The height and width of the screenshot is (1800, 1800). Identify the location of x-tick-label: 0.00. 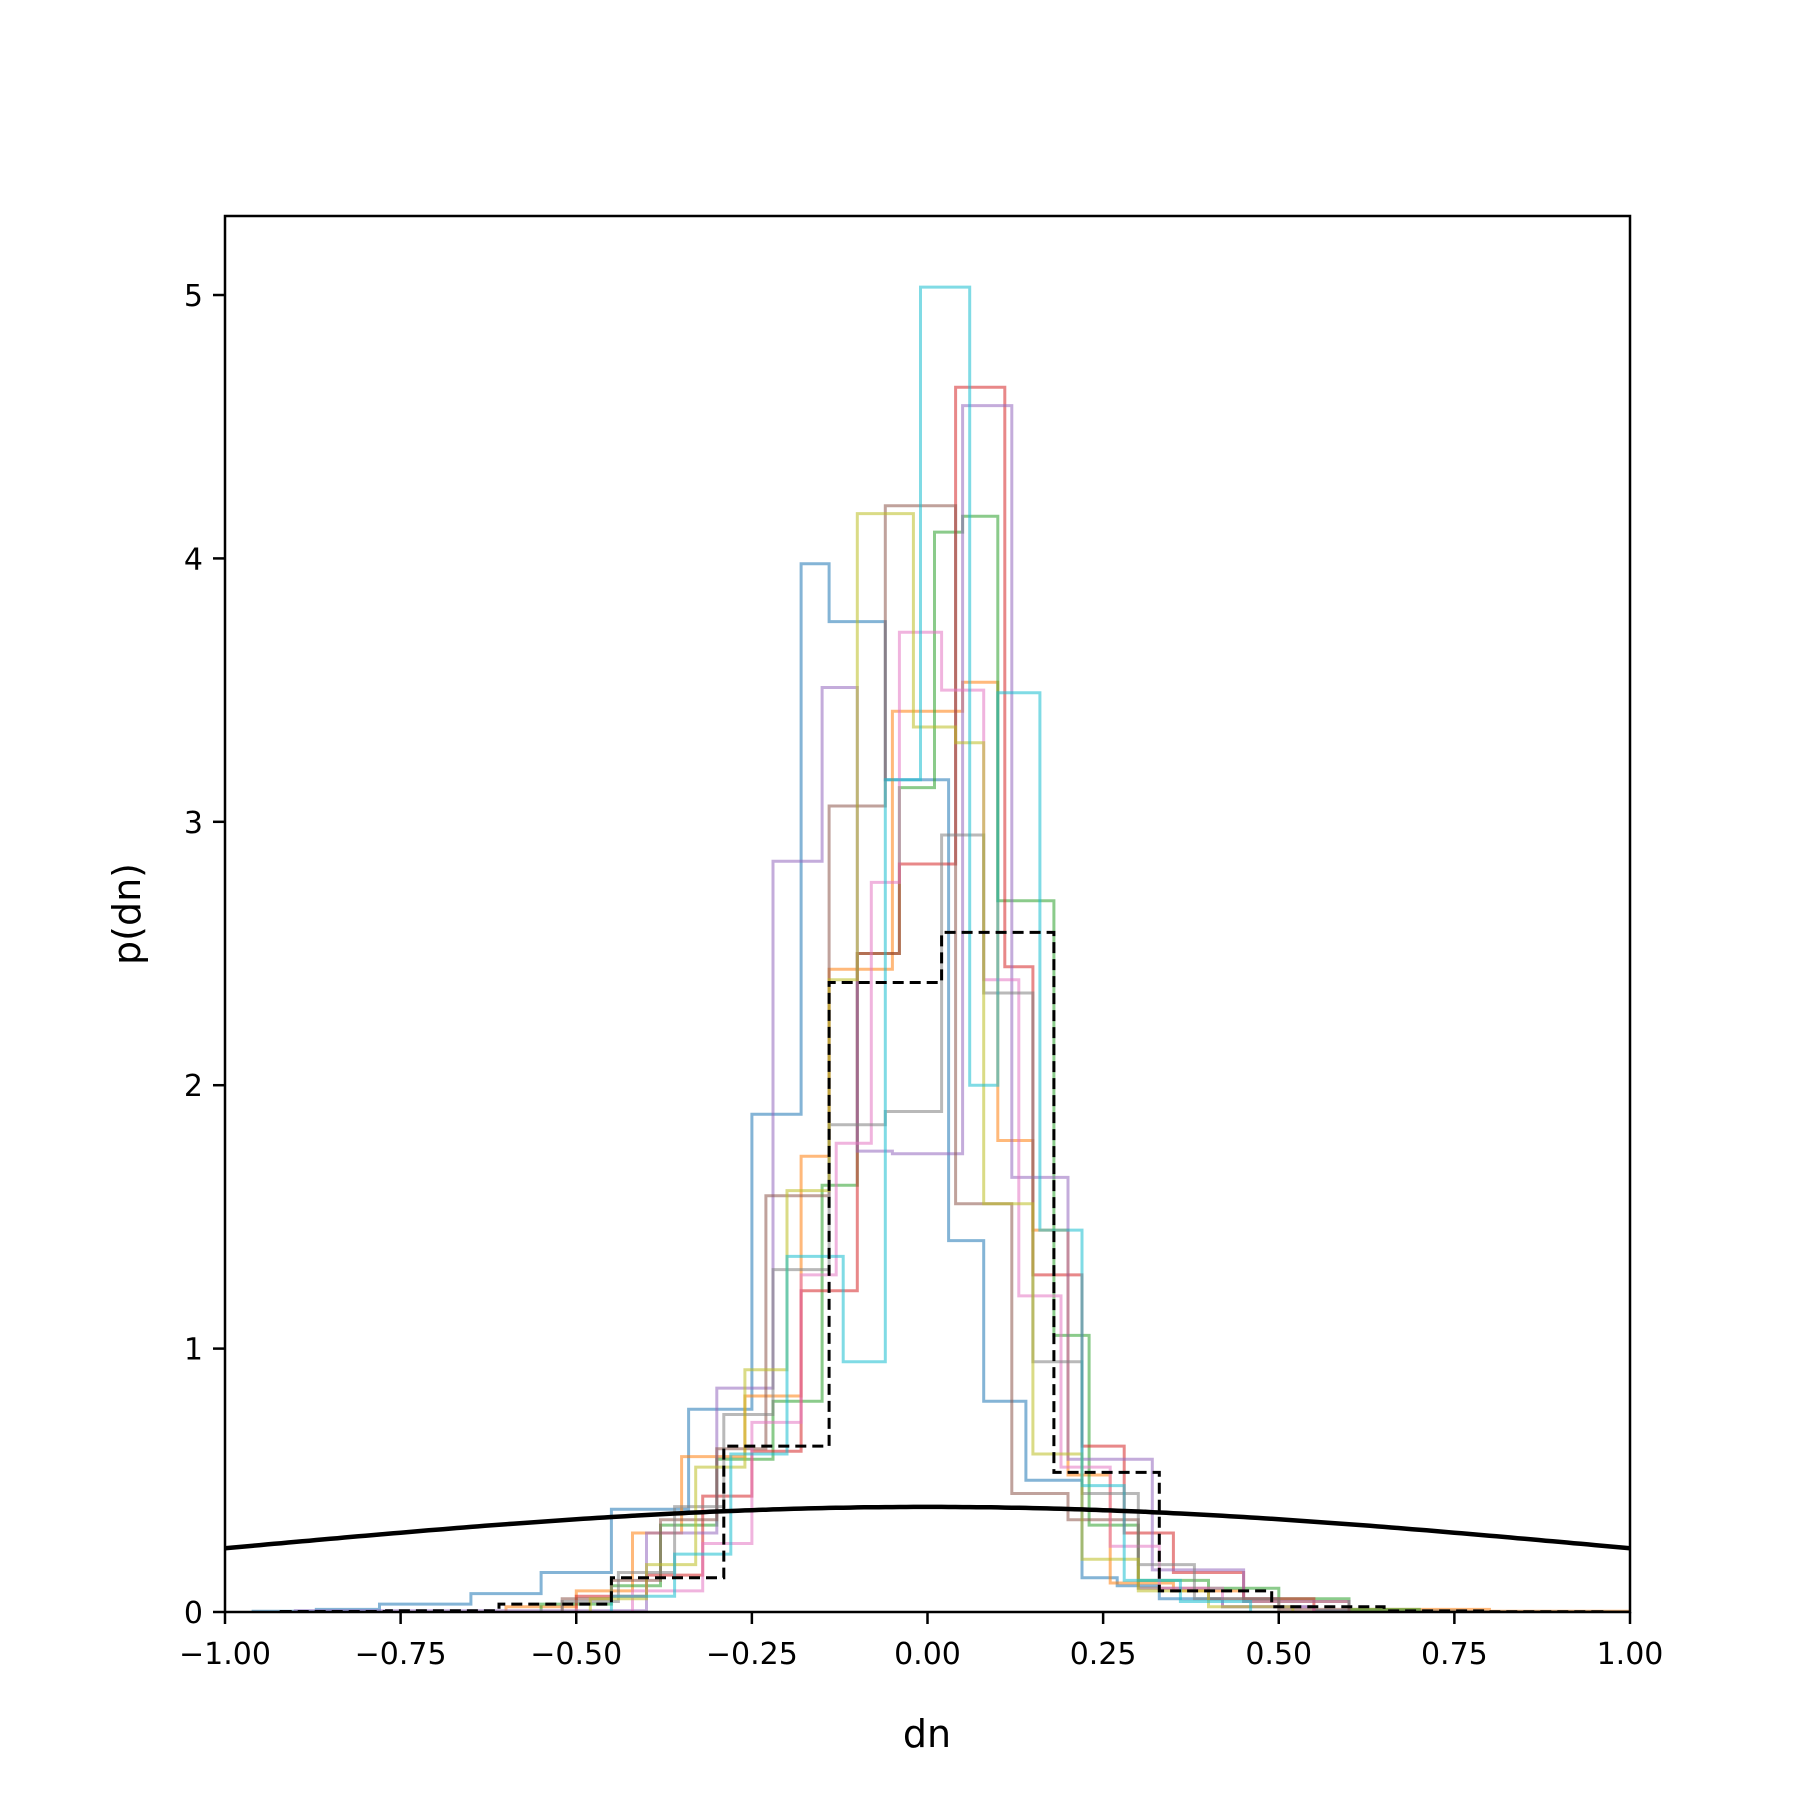
(927, 1654).